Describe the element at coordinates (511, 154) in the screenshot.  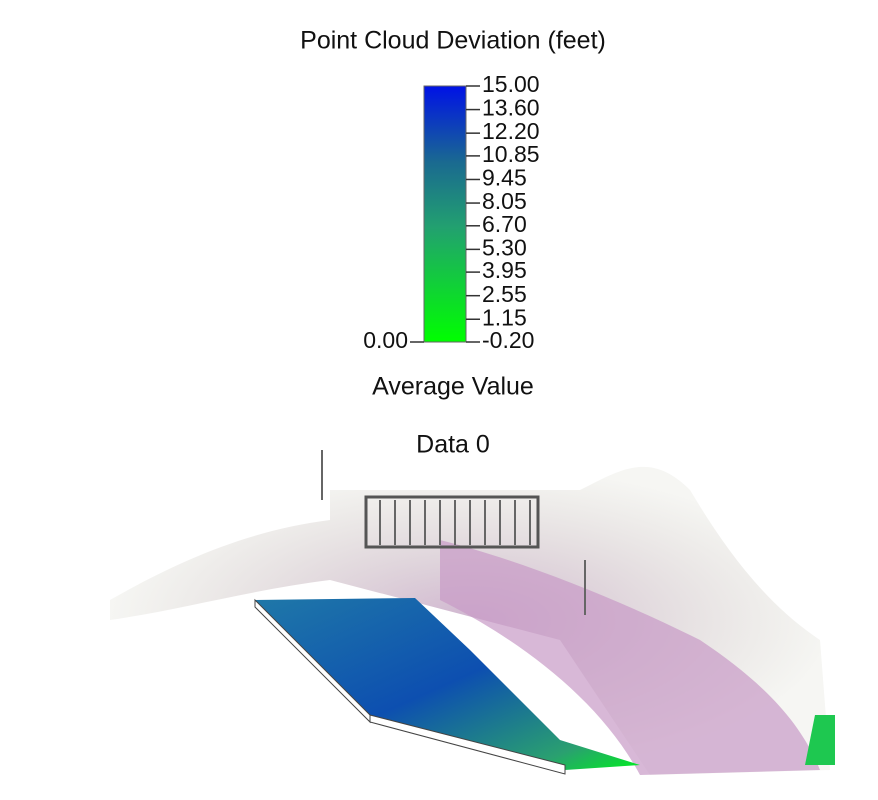
I see `tick-label: 10.85` at that location.